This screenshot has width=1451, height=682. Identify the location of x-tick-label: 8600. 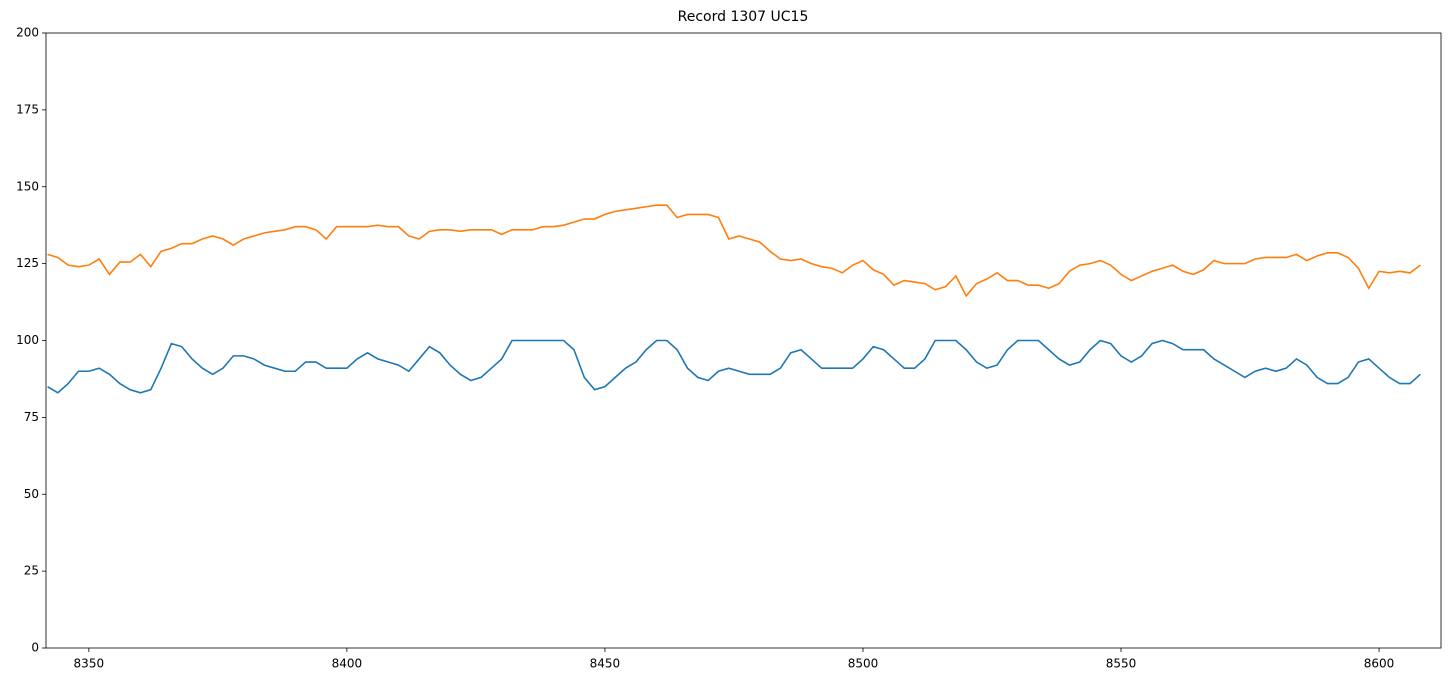
(1379, 664).